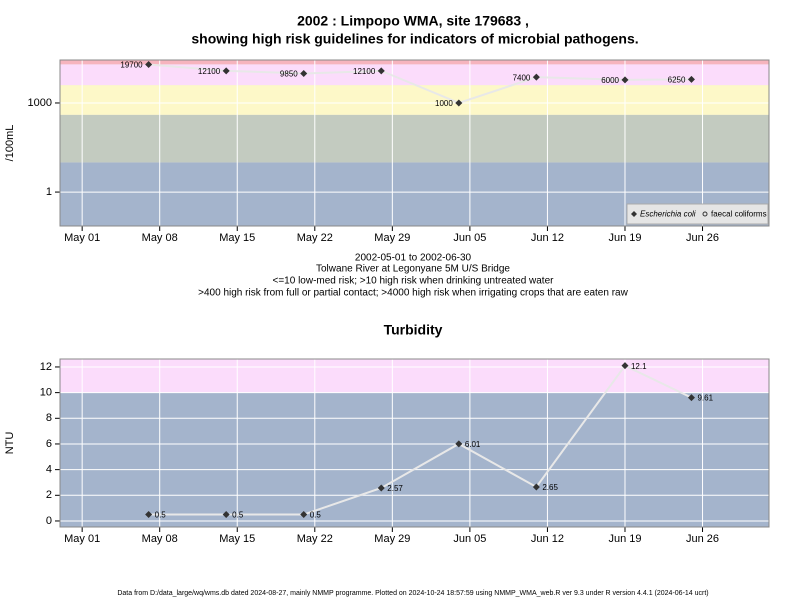 Image resolution: width=800 pixels, height=600 pixels. What do you see at coordinates (697, 214) in the screenshot?
I see `legend-box` at bounding box center [697, 214].